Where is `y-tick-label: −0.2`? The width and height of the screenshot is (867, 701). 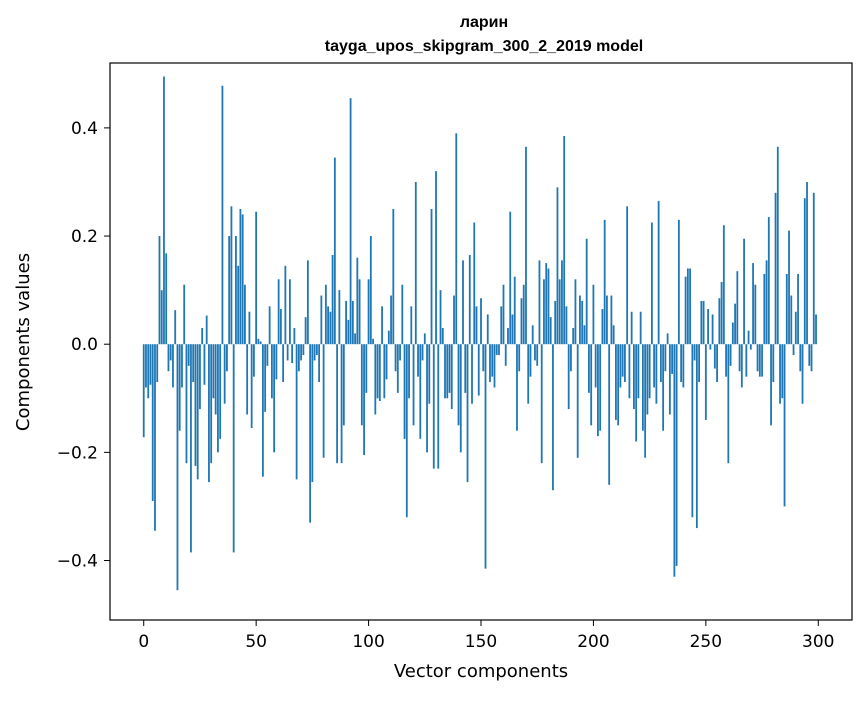
y-tick-label: −0.2 is located at coordinates (77, 453).